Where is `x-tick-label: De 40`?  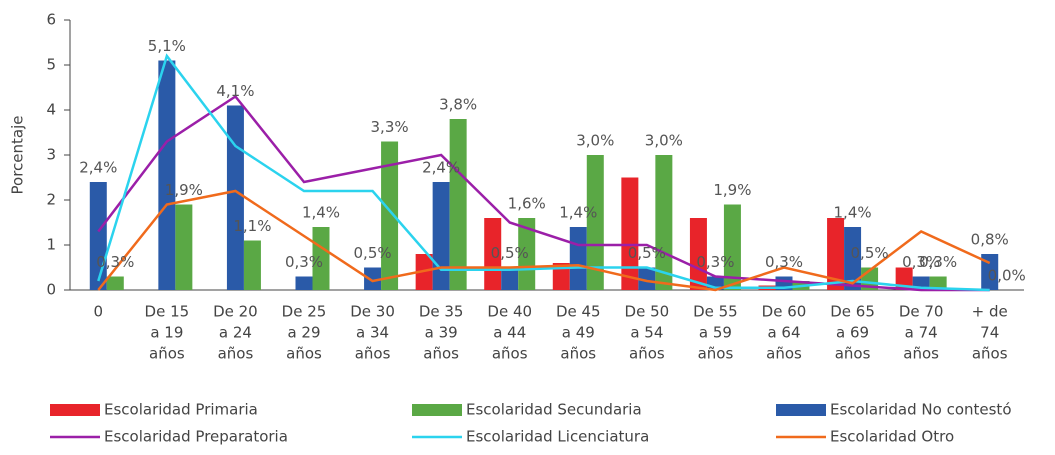 x-tick-label: De 40 is located at coordinates (509, 312).